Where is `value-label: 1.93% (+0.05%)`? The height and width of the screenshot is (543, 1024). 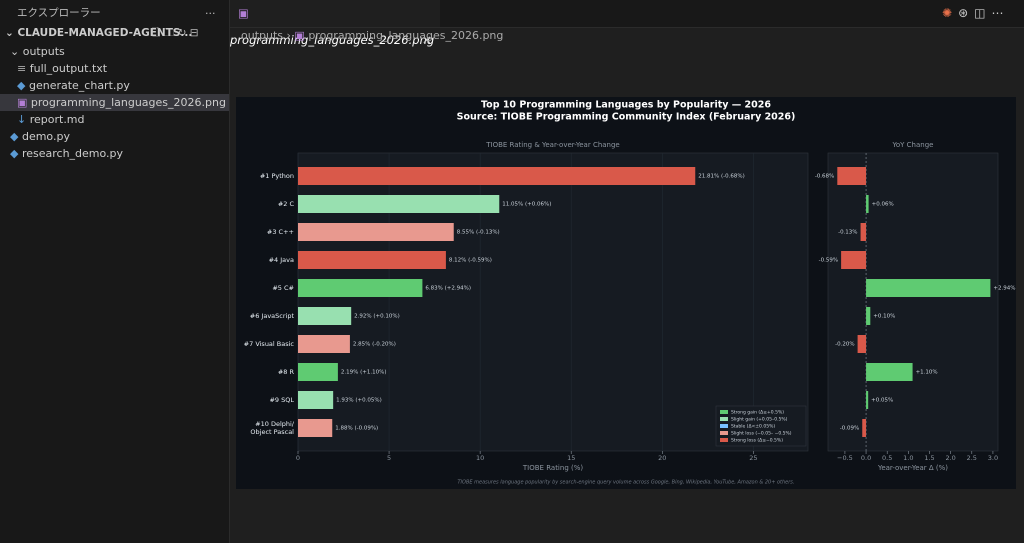
value-label: 1.93% (+0.05%) is located at coordinates (359, 401).